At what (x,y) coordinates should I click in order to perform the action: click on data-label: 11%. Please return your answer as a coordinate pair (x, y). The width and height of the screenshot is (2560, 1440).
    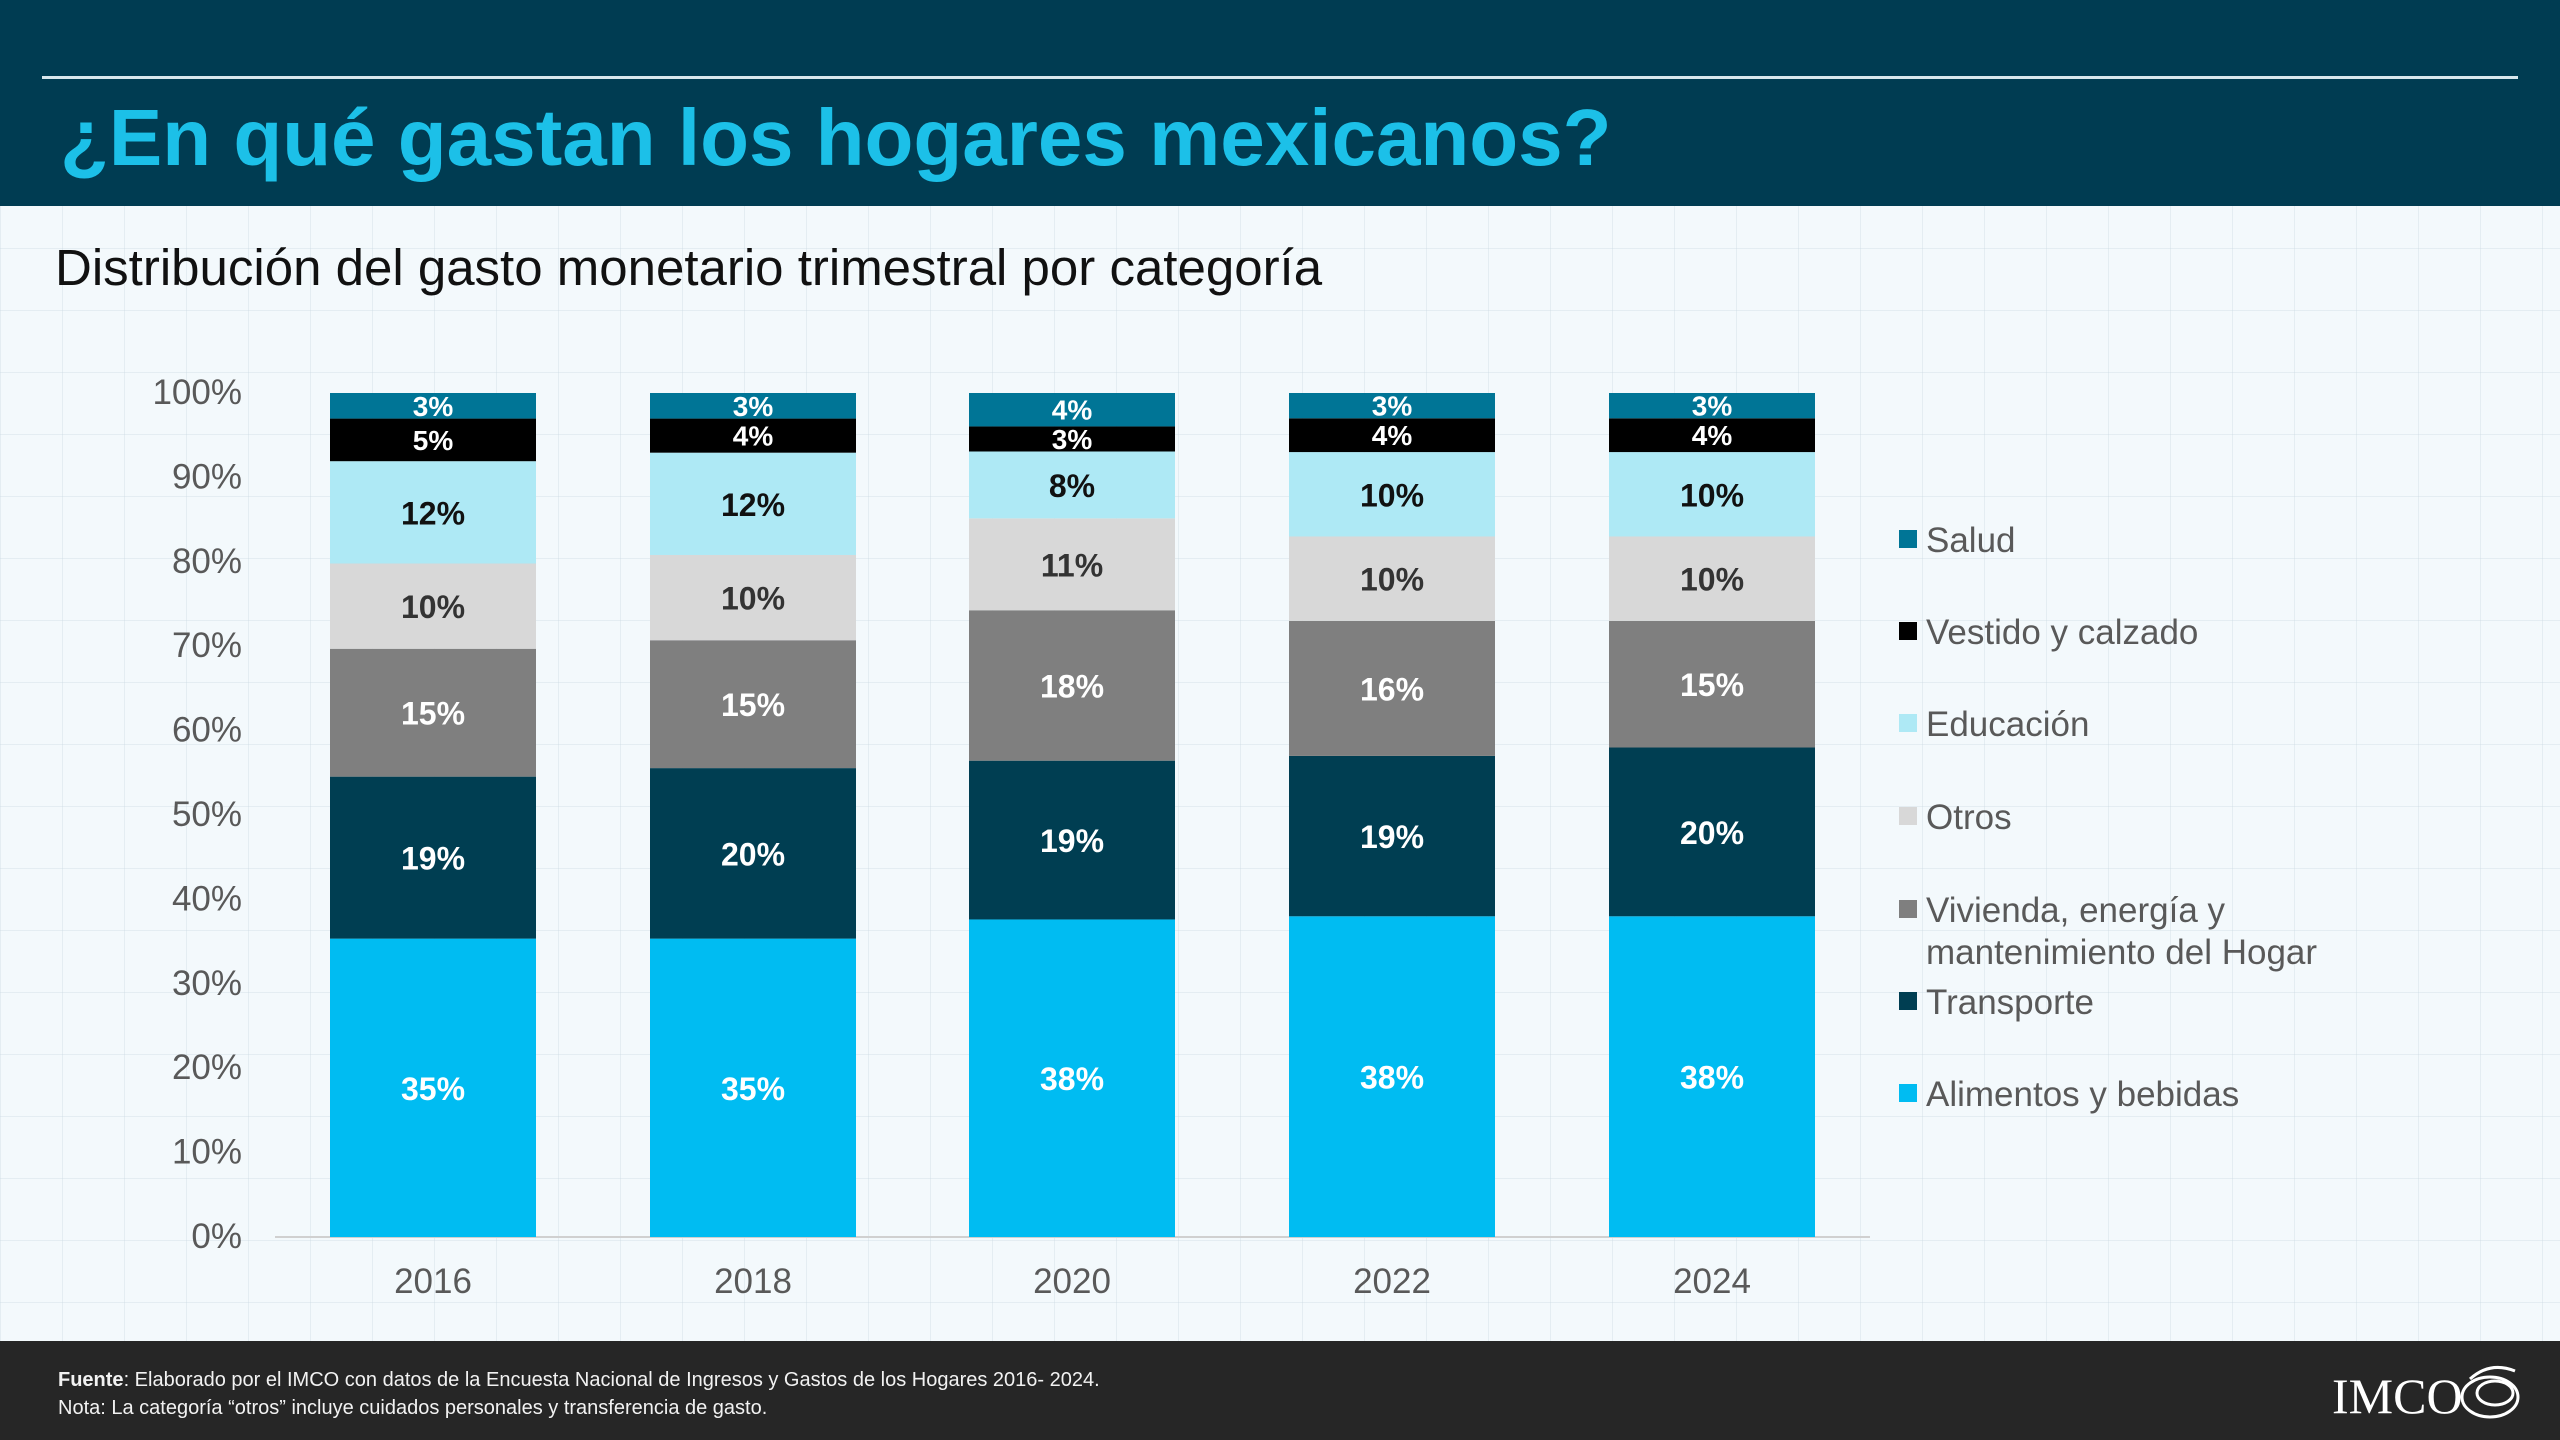
    Looking at the image, I should click on (1072, 565).